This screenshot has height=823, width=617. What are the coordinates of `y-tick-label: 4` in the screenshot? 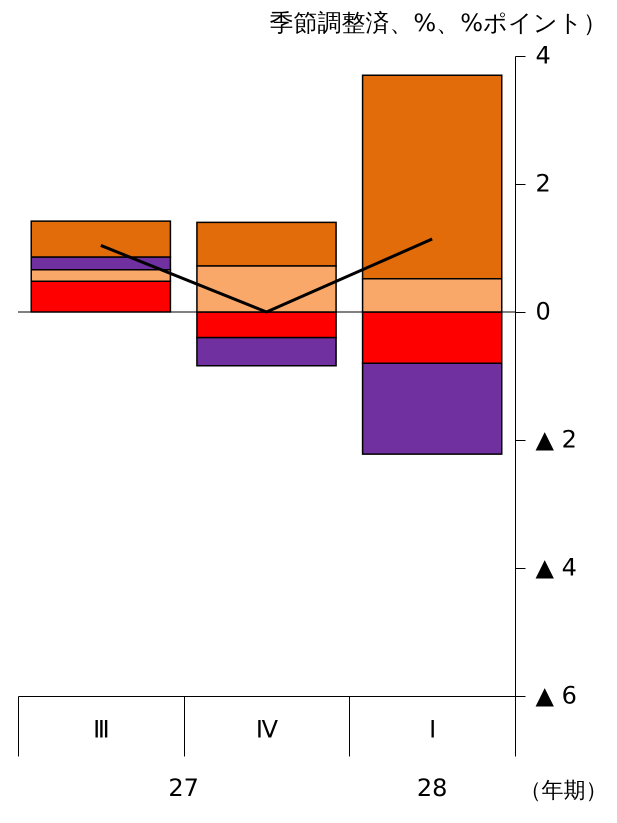 It's located at (543, 56).